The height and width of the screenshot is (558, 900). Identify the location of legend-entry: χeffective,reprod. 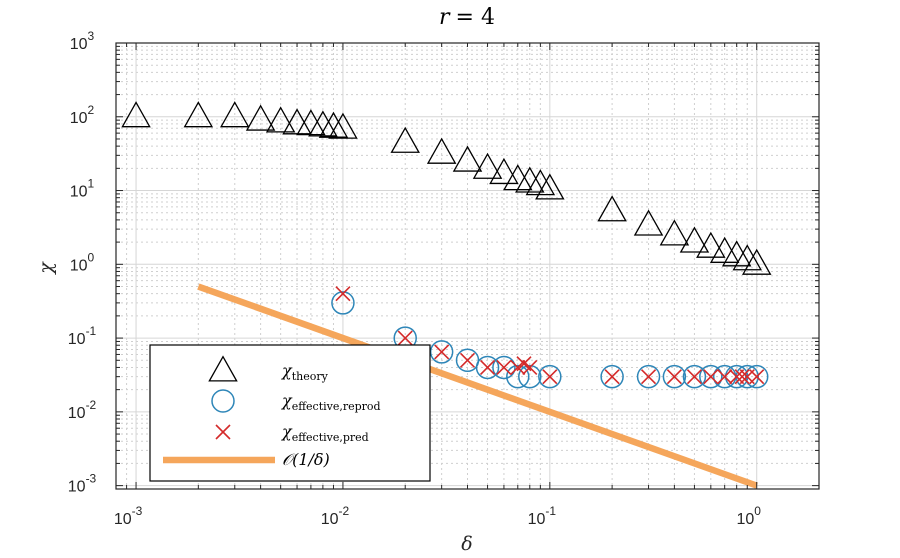
(296, 401).